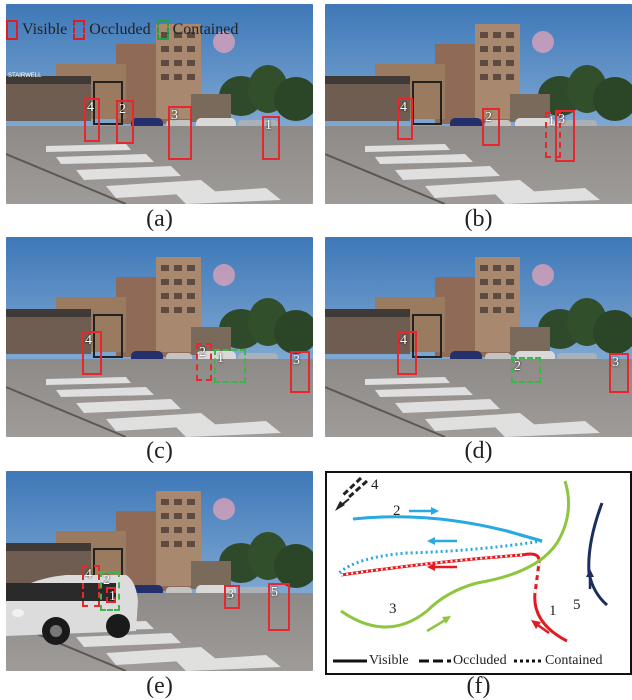 This screenshot has width=632, height=700. I want to click on suv-shape, so click(72, 610).